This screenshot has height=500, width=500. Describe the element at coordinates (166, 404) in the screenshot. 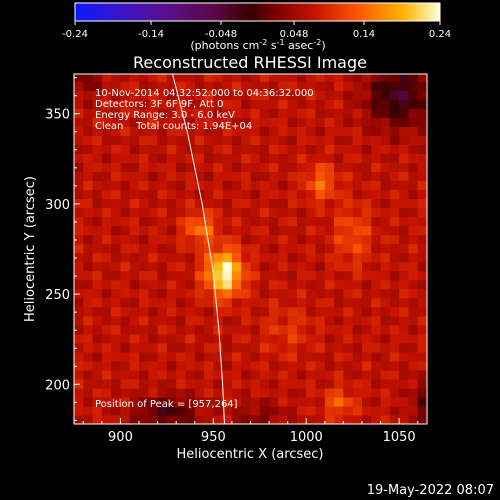

I see `peak-position-label: Position of Peak = [957,264]` at that location.